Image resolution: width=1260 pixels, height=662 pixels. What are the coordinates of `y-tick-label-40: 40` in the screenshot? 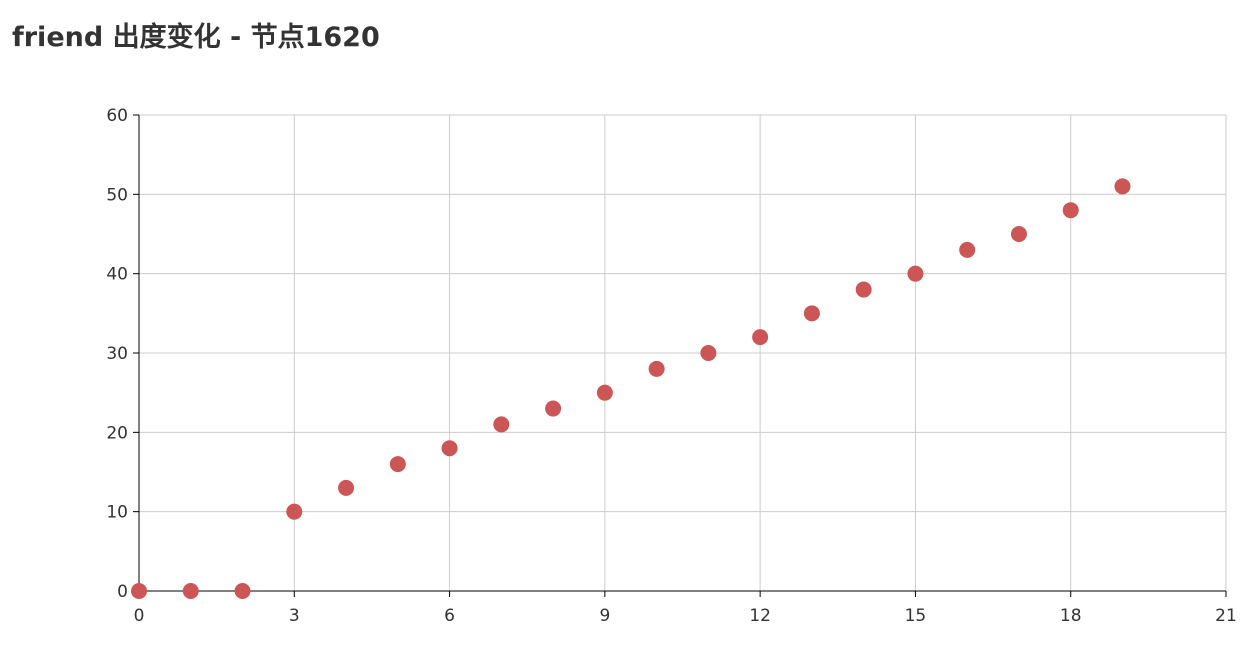 It's located at (117, 275).